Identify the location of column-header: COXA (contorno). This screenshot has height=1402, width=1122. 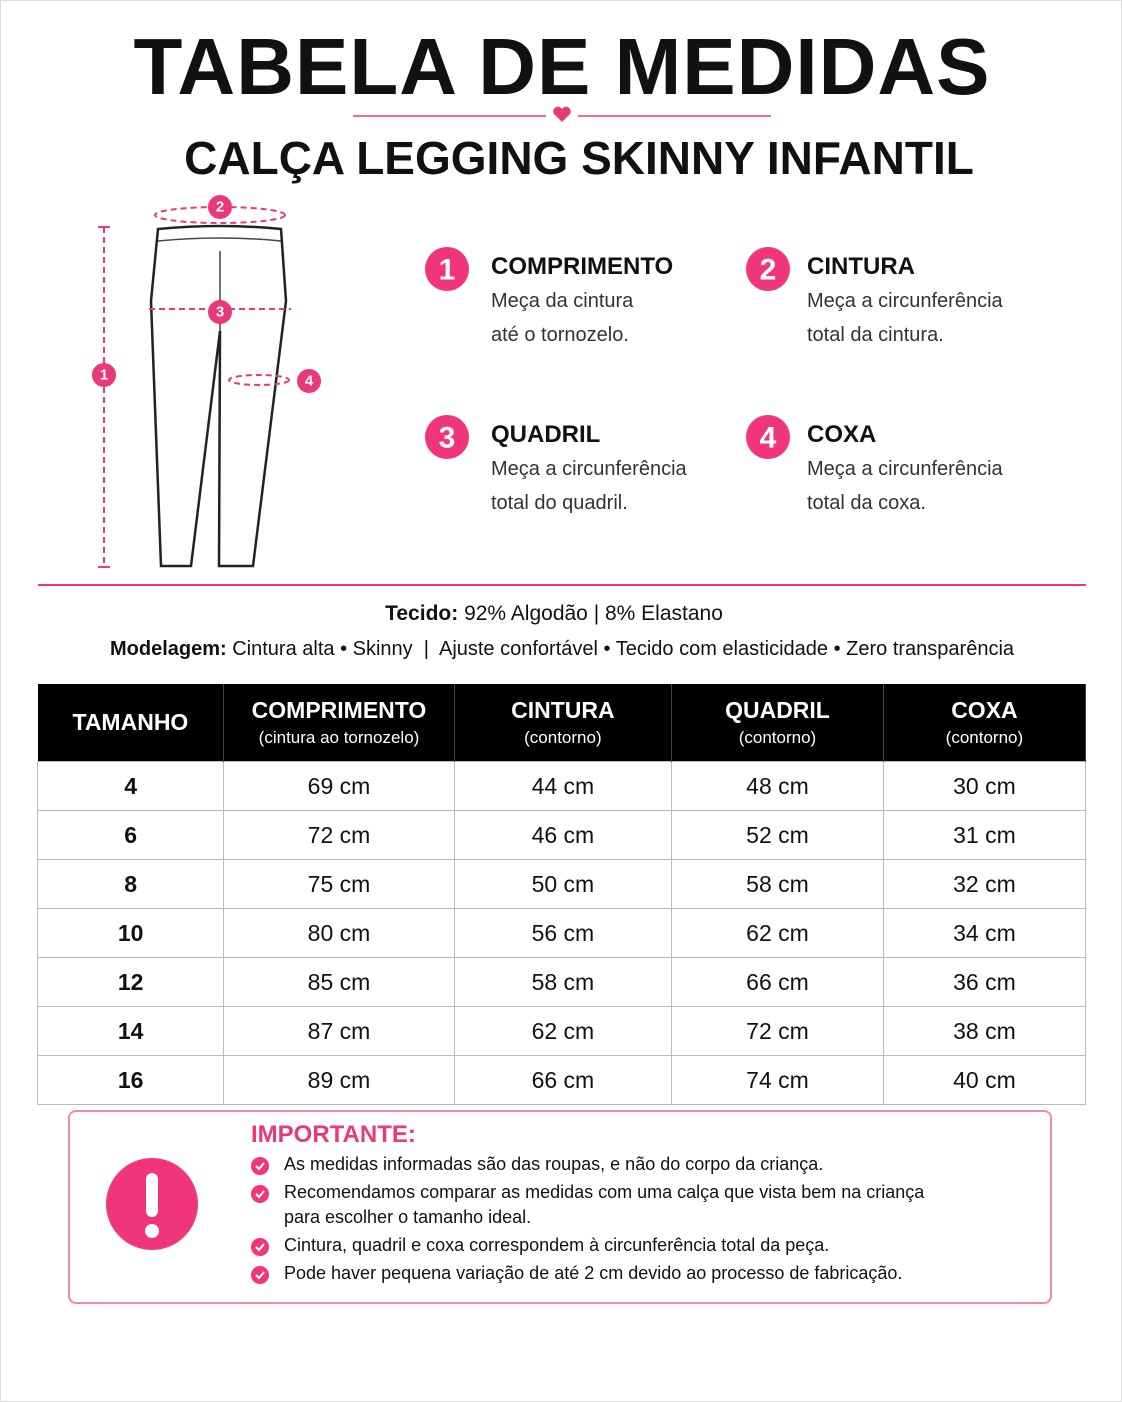
(985, 723).